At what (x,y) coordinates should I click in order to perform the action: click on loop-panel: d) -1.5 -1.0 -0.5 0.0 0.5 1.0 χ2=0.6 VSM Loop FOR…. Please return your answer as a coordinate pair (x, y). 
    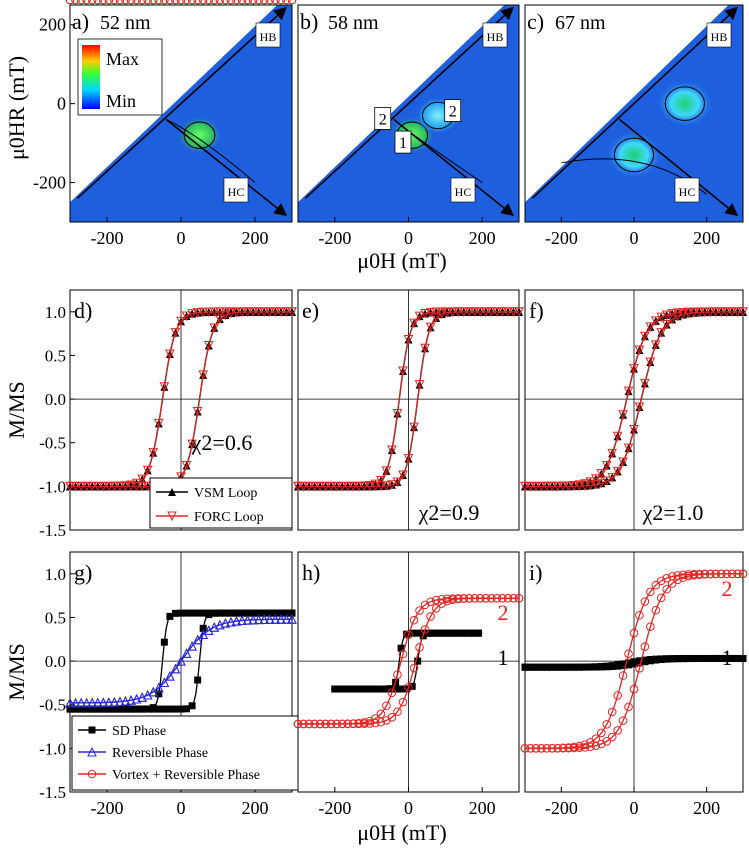
    Looking at the image, I should click on (168, 414).